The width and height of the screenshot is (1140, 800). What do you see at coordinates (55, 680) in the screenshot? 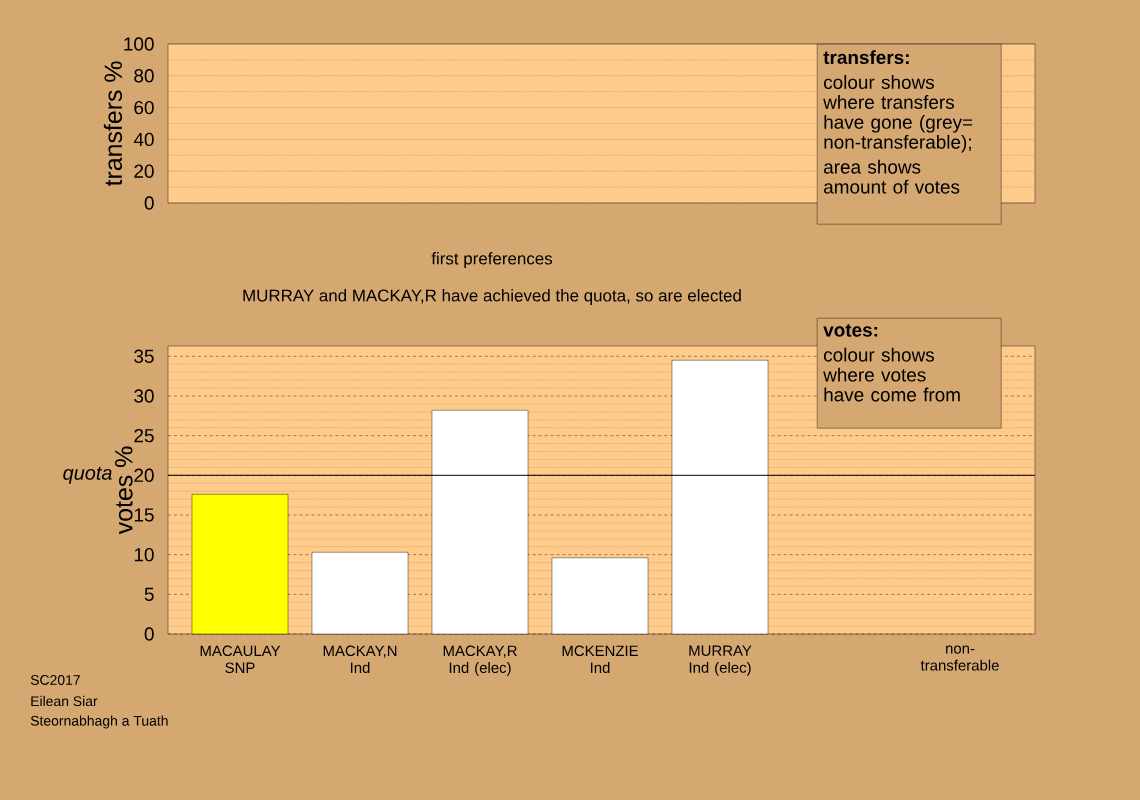
I see `text: SC2017` at bounding box center [55, 680].